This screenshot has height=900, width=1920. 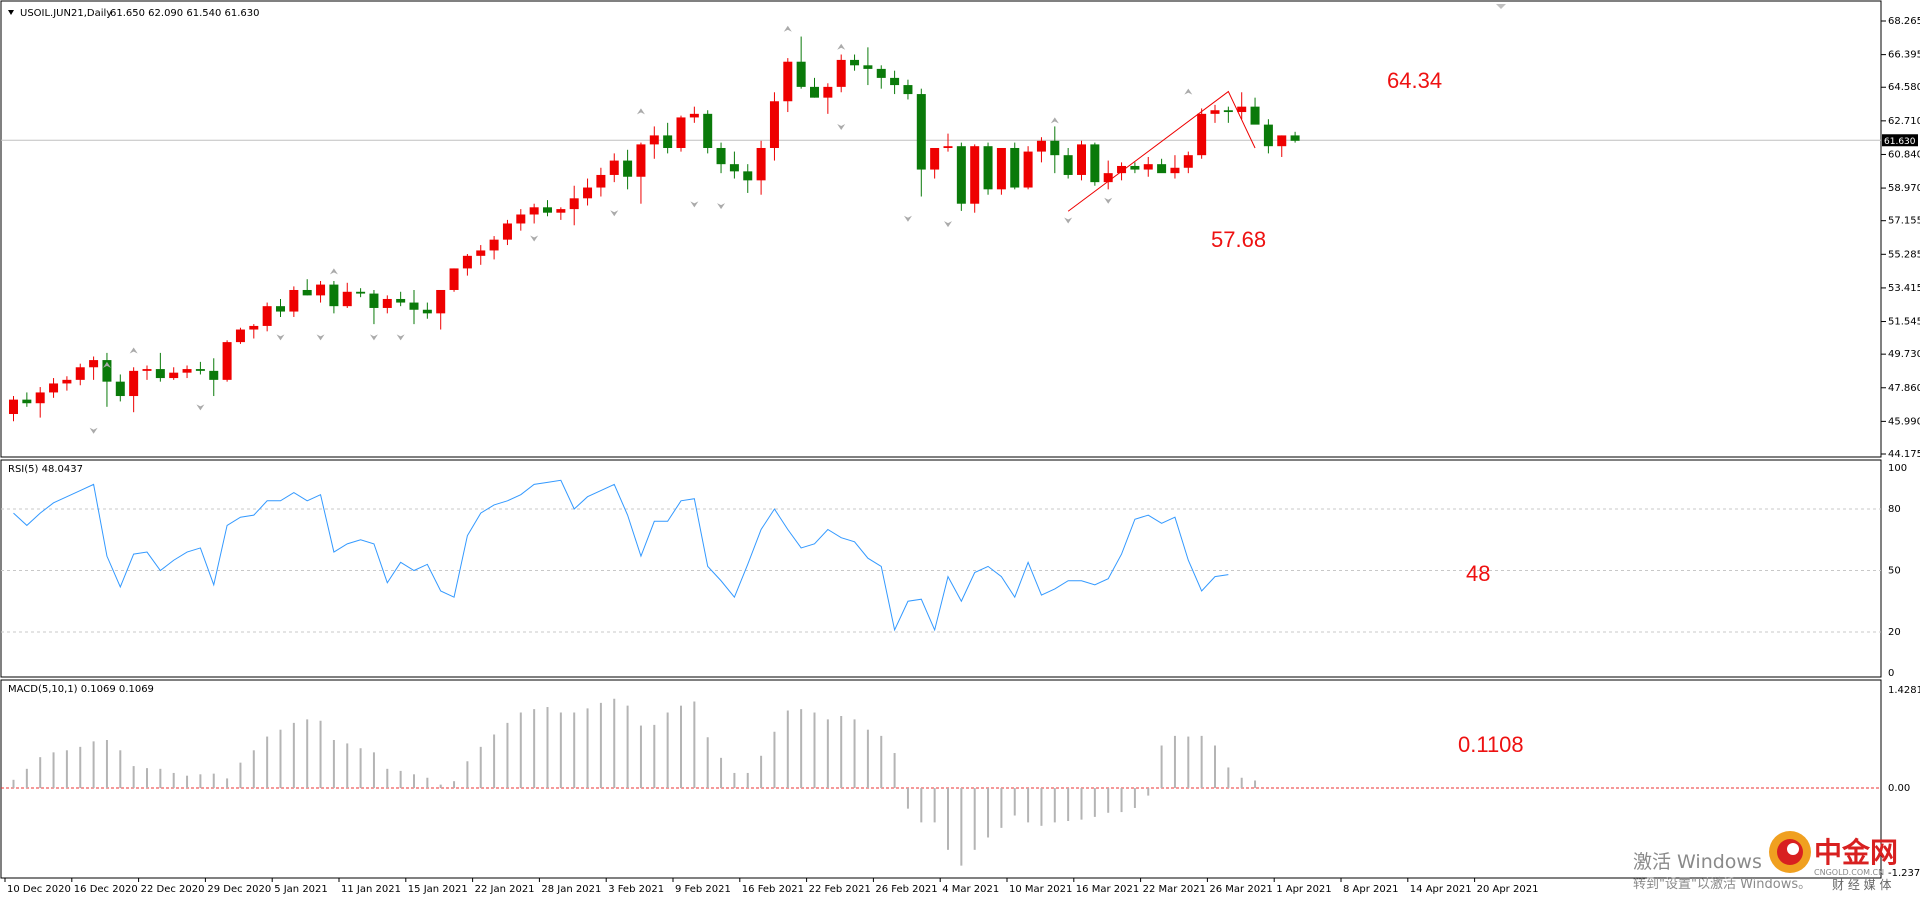 What do you see at coordinates (1861, 885) in the screenshot?
I see `brand-subtitle: 财 经 媒 体` at bounding box center [1861, 885].